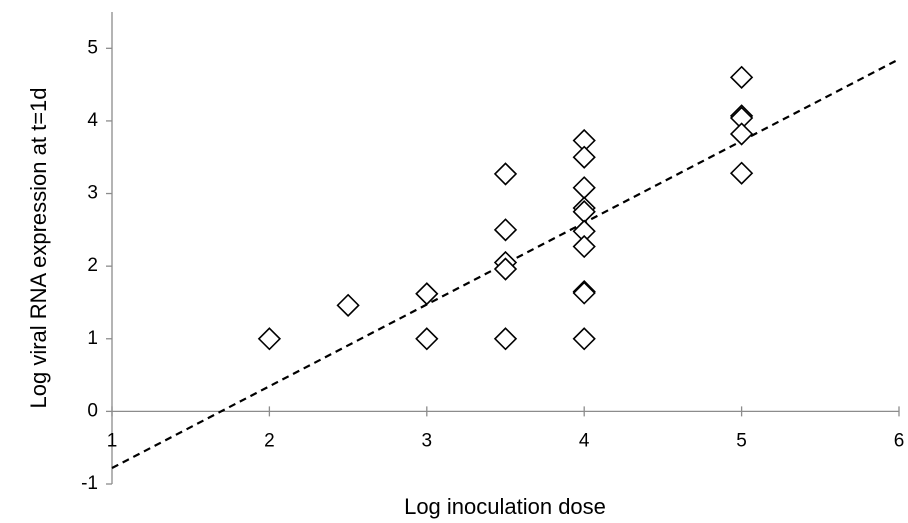 The image size is (908, 523). I want to click on x-tick-label: 1, so click(112, 440).